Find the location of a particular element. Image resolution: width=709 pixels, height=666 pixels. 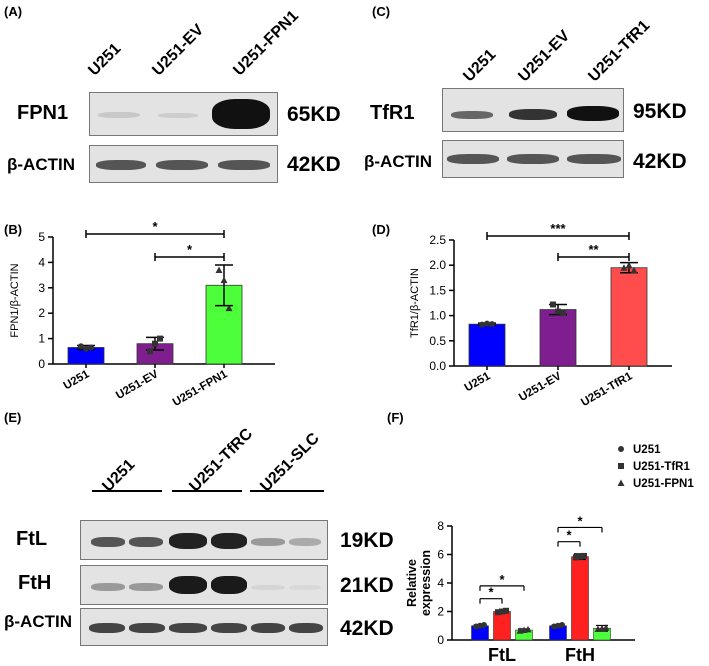

blot-row-label: FtH is located at coordinates (35, 583).